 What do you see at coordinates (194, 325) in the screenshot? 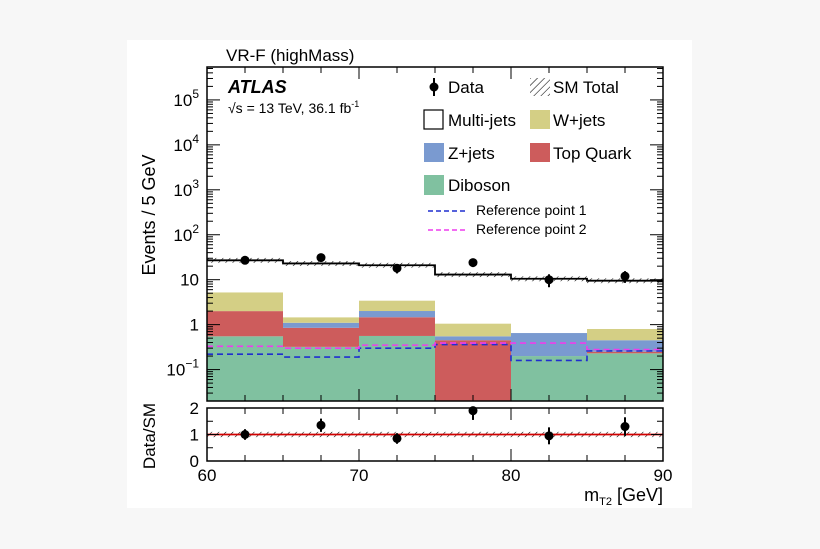
I see `y-tick-label: 1` at bounding box center [194, 325].